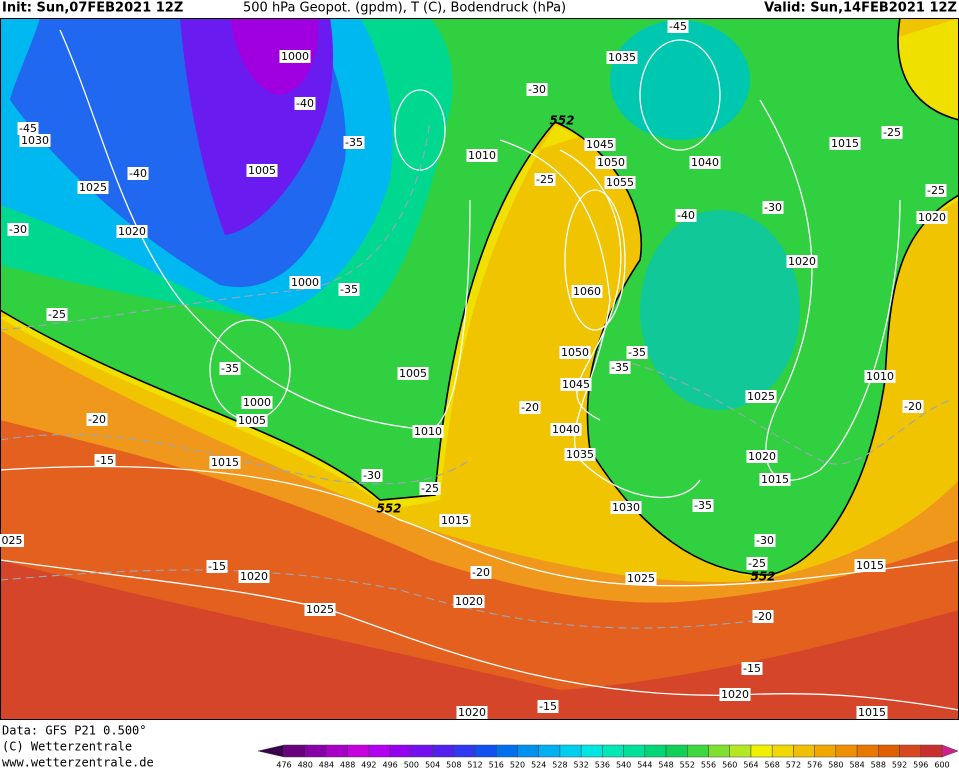 This screenshot has width=959, height=770. What do you see at coordinates (708, 765) in the screenshot?
I see `colorbar-label: 556` at bounding box center [708, 765].